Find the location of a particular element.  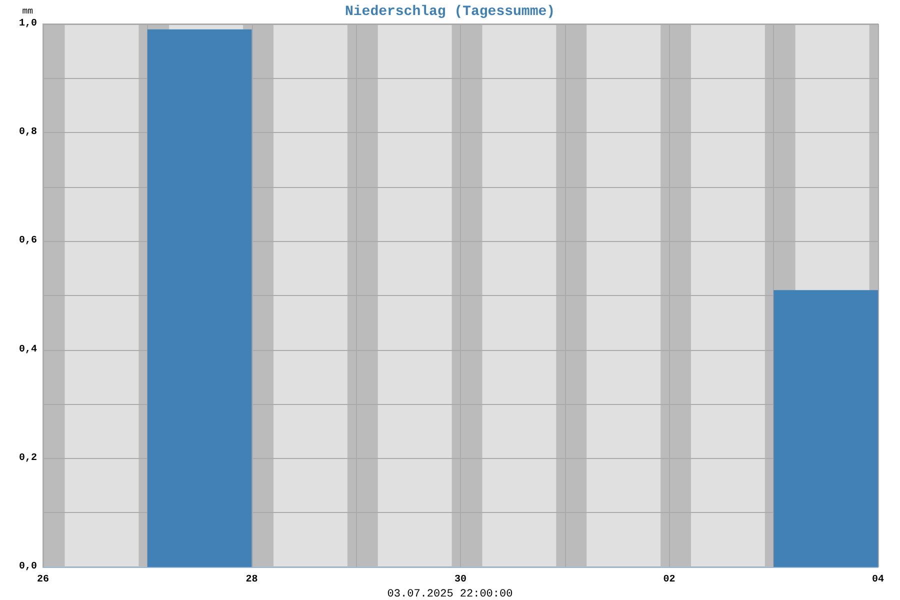

chart-title: Niederschlag (Tagessumme) is located at coordinates (450, 12).